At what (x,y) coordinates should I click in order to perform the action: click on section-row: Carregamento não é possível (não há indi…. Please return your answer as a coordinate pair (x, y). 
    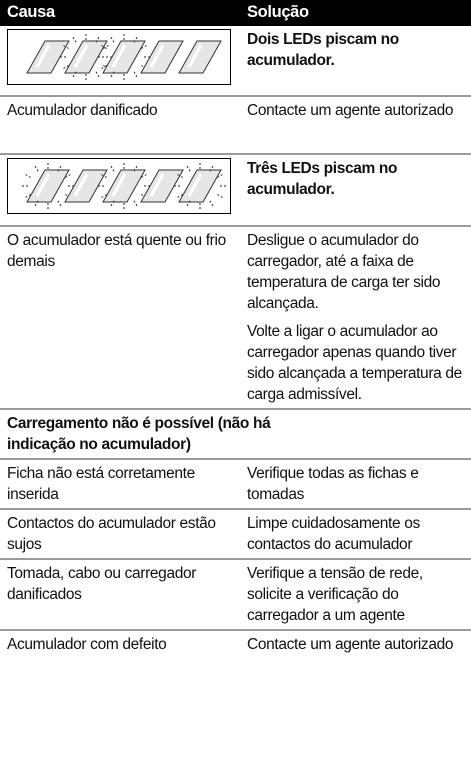
    Looking at the image, I should click on (235, 433).